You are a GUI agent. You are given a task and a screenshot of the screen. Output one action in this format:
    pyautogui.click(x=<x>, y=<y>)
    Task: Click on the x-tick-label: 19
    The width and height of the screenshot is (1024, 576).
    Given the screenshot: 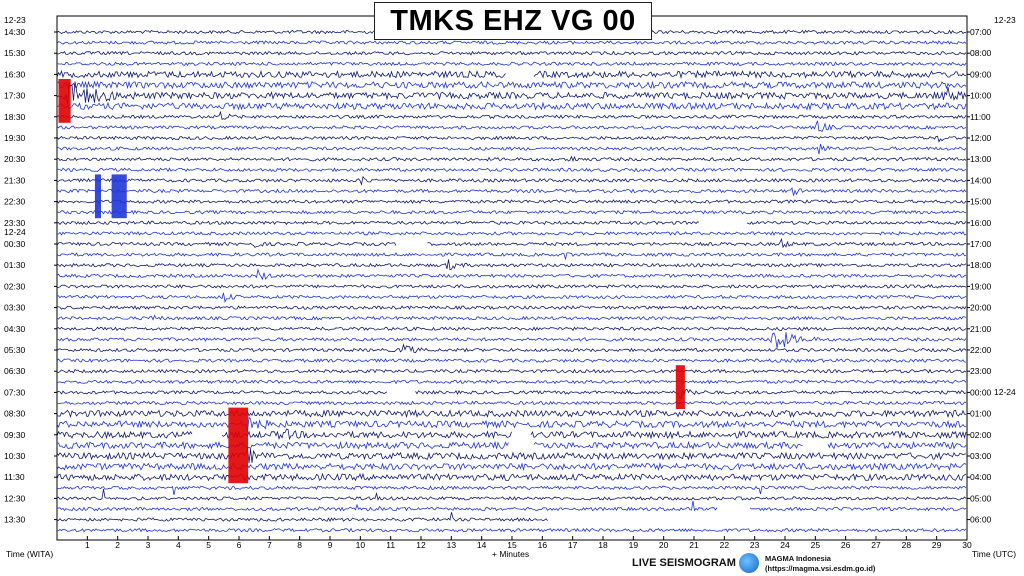 What is the action you would take?
    pyautogui.click(x=634, y=545)
    